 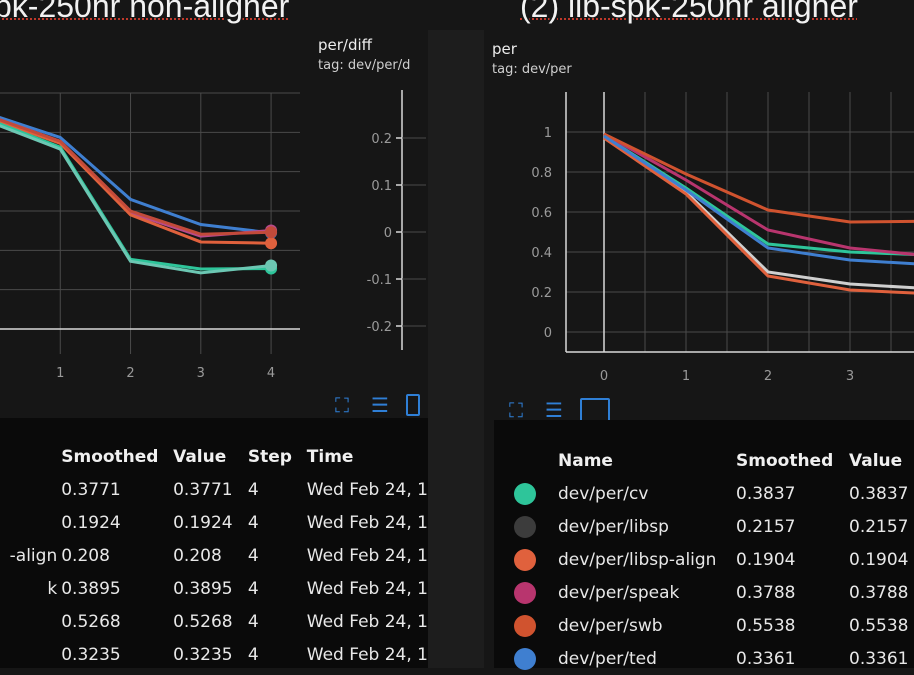 What do you see at coordinates (379, 327) in the screenshot?
I see `y-tick-label: -0.2` at bounding box center [379, 327].